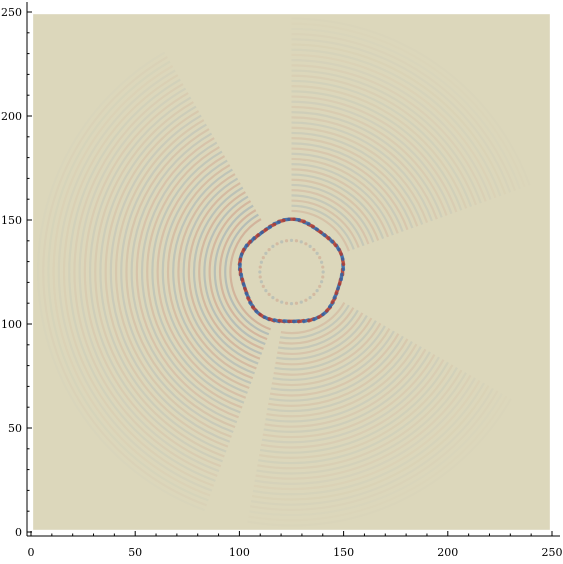 Image resolution: width=563 pixels, height=564 pixels. What do you see at coordinates (16, 270) in the screenshot?
I see `y-axis: 0 50 100 150 200 250` at bounding box center [16, 270].